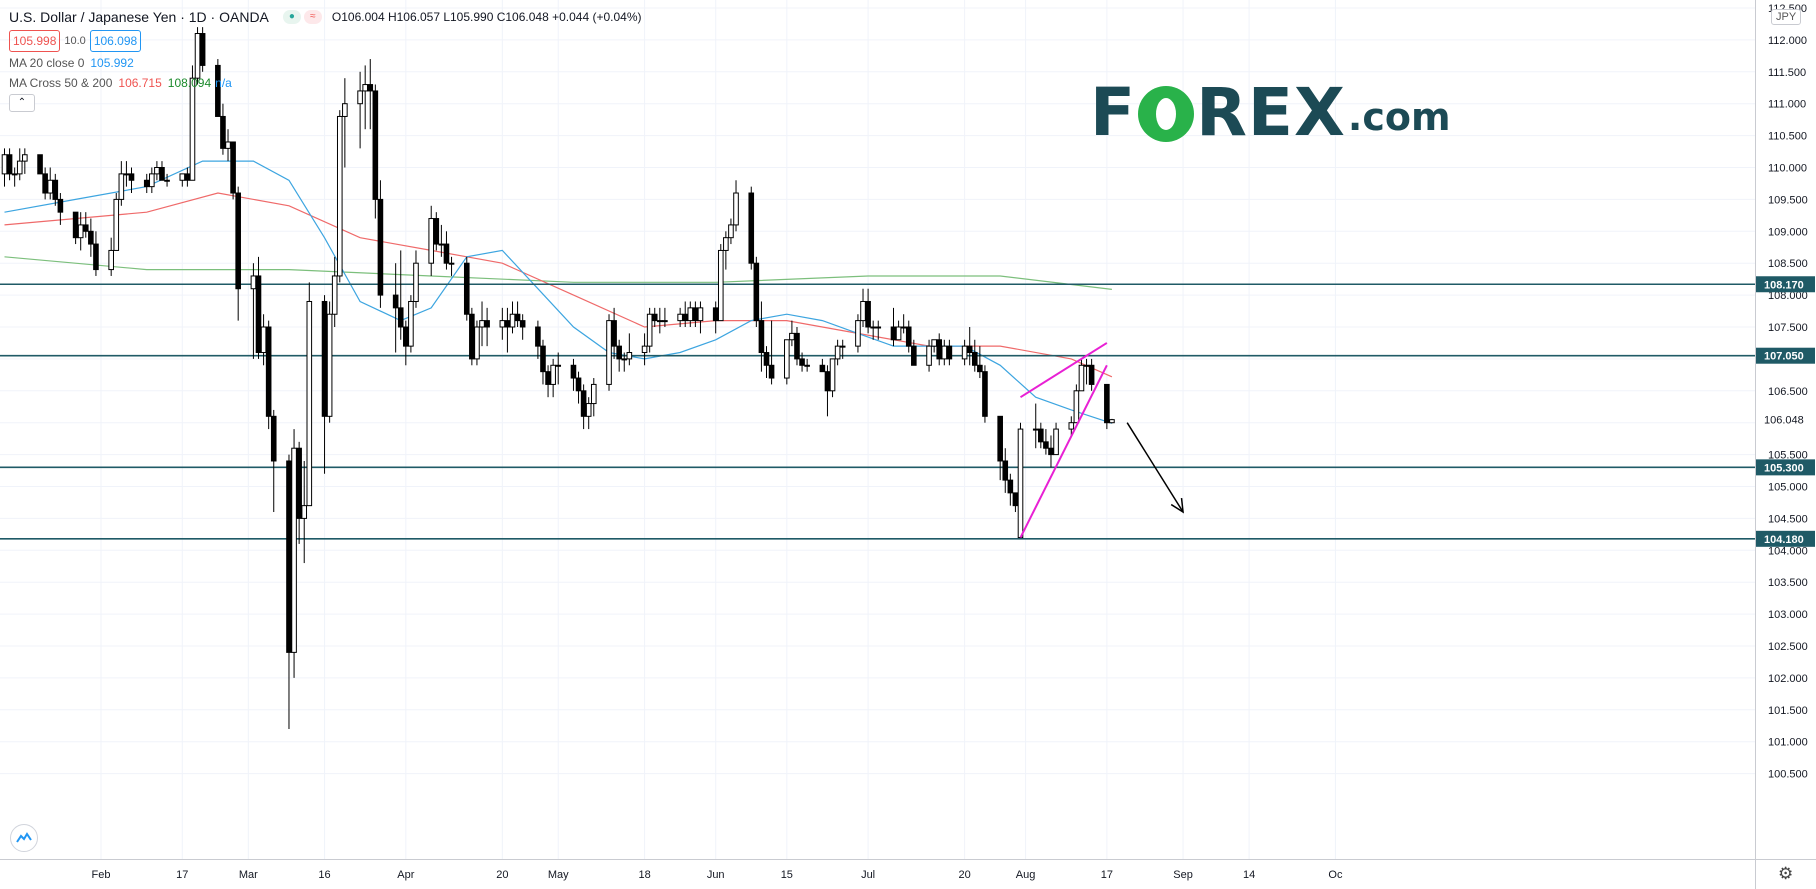 The width and height of the screenshot is (1816, 889). What do you see at coordinates (1788, 200) in the screenshot?
I see `price-tick-label: 109.500` at bounding box center [1788, 200].